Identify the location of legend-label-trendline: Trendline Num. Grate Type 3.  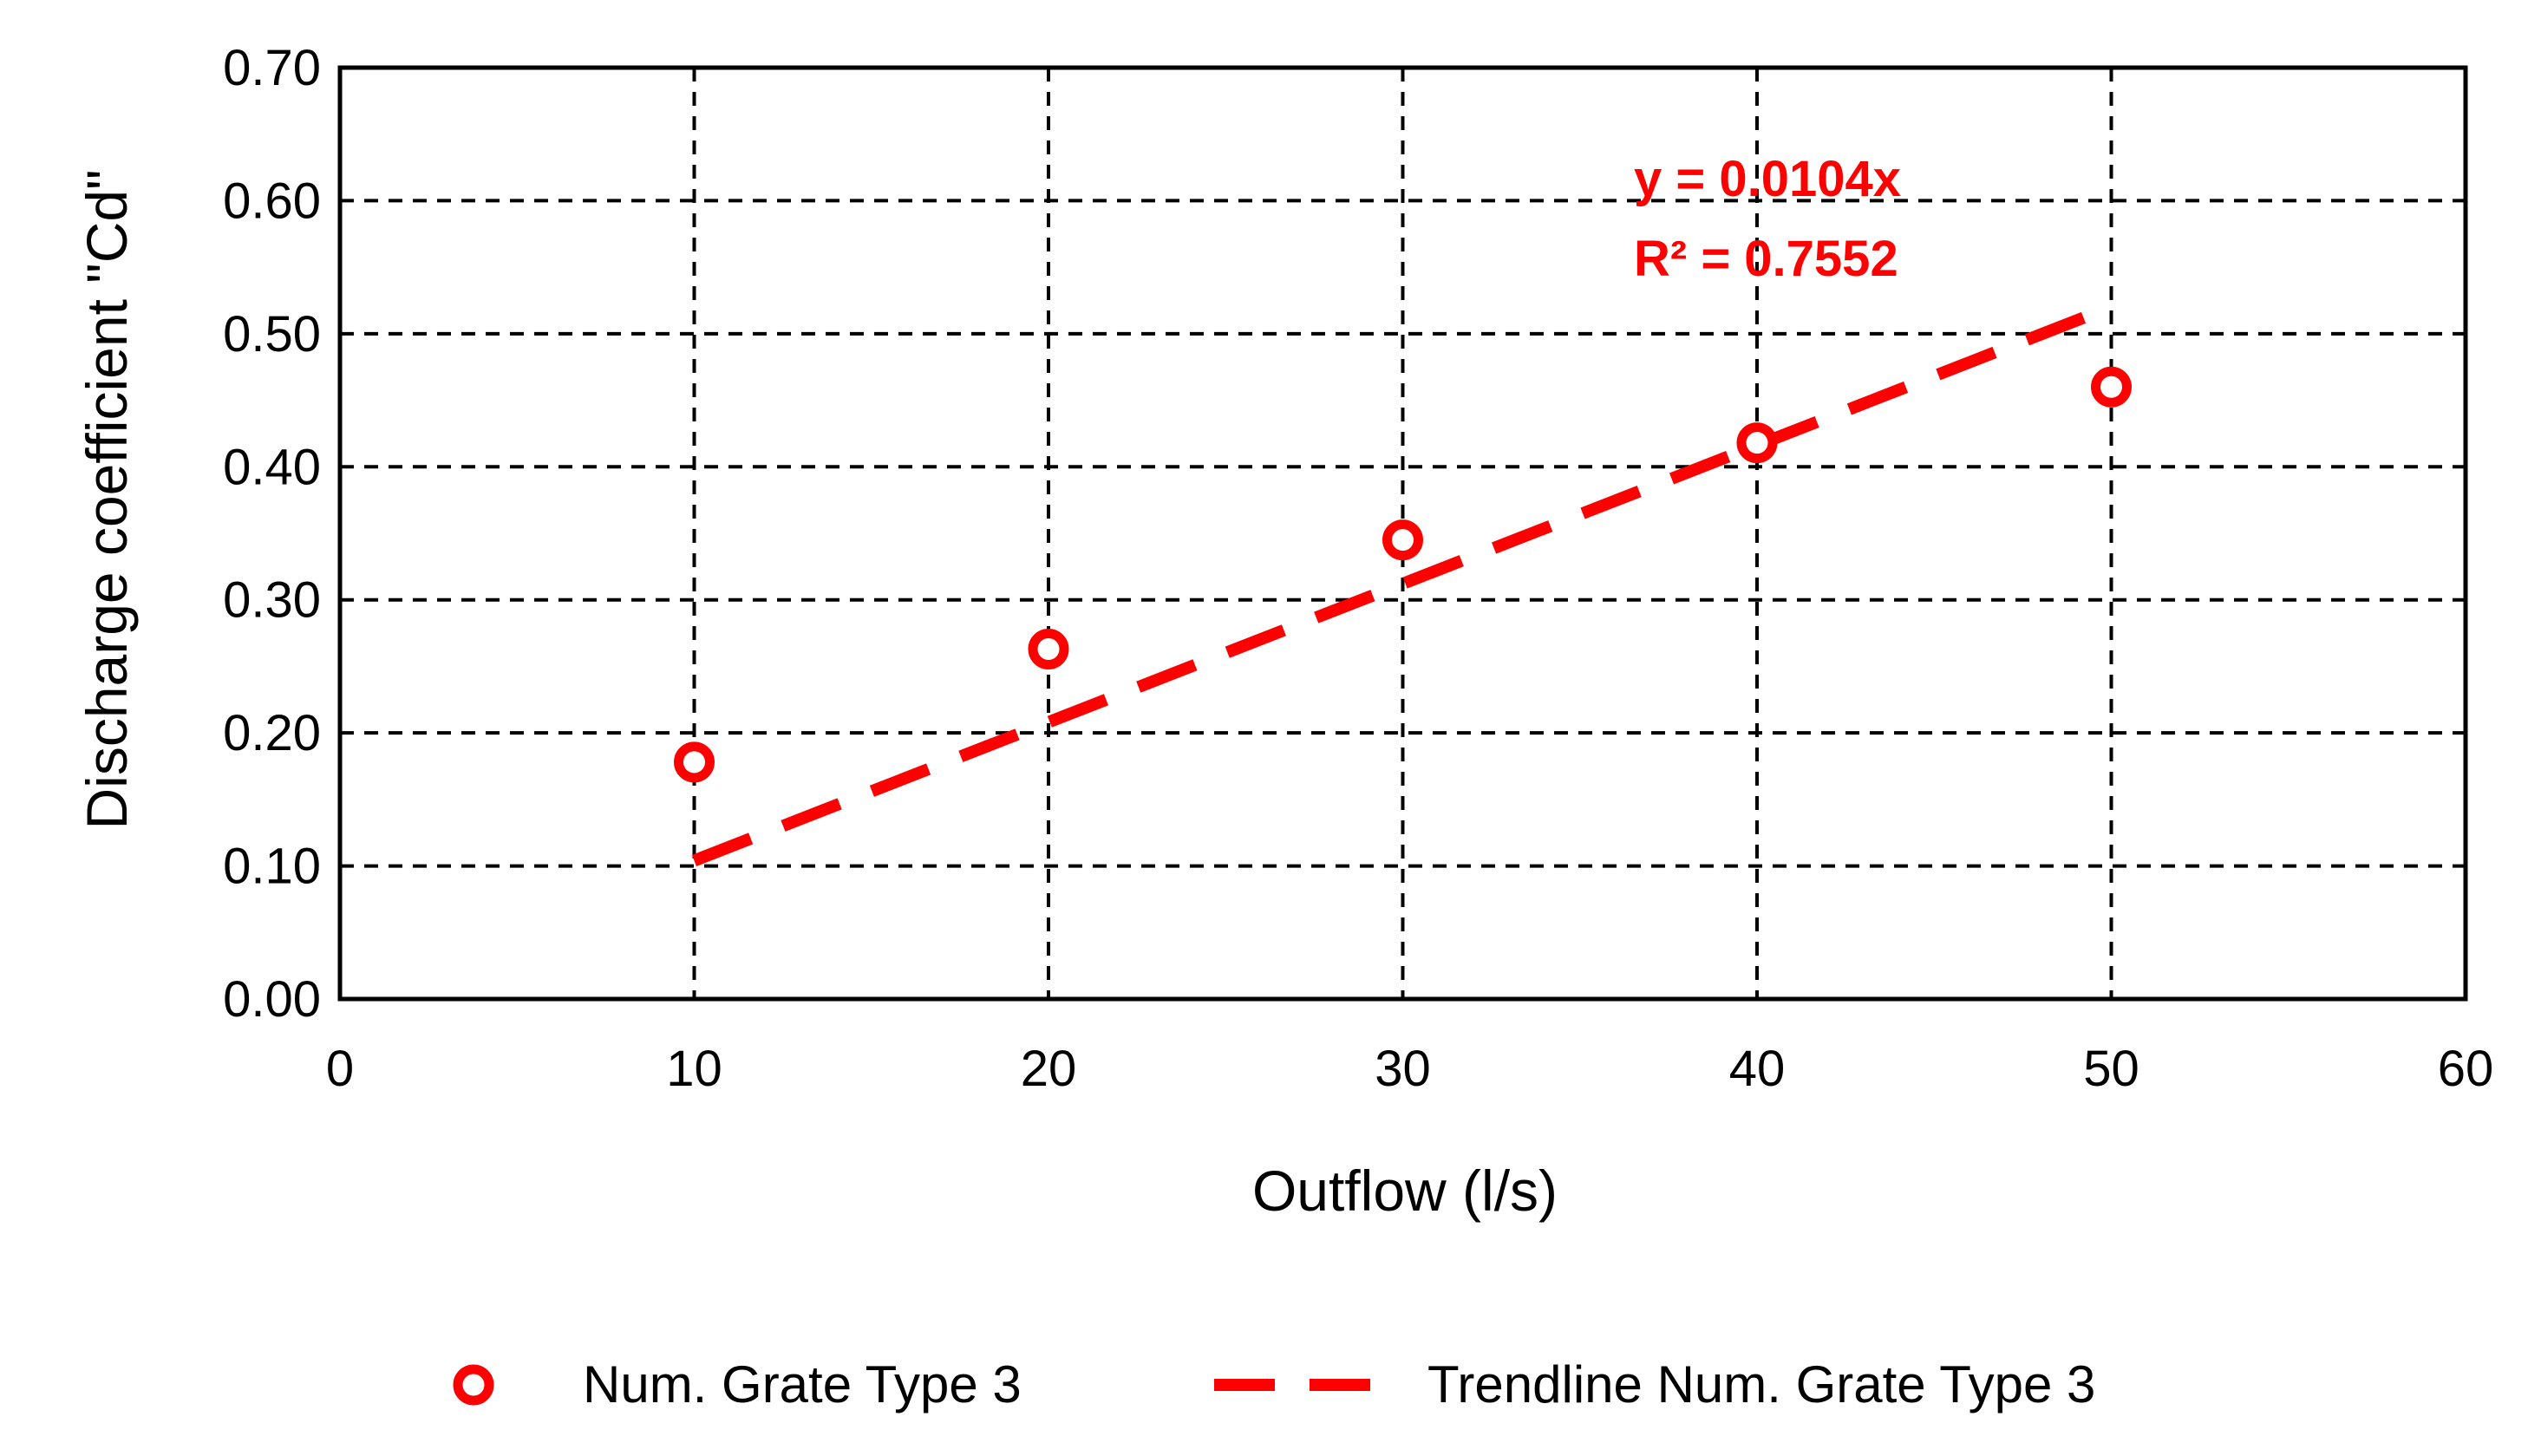
(1761, 1384).